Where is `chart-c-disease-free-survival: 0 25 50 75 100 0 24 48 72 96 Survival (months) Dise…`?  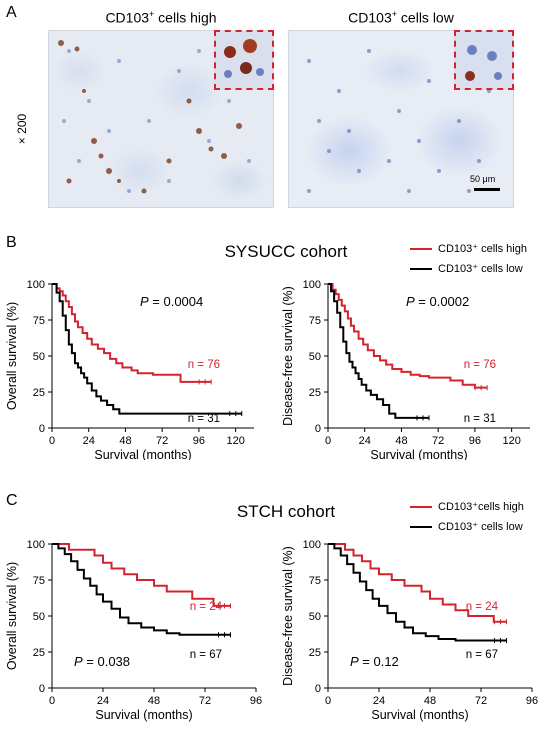
chart-c-disease-free-survival: 0 25 50 75 100 0 24 48 72 96 Survival (months) Dise… is located at coordinates (409, 630).